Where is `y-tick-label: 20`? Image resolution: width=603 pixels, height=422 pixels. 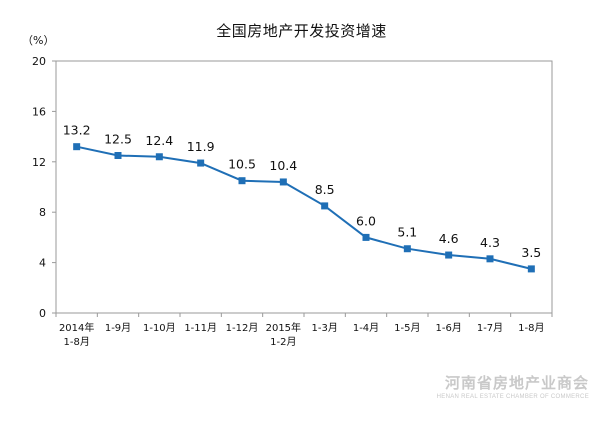 y-tick-label: 20 is located at coordinates (39, 61).